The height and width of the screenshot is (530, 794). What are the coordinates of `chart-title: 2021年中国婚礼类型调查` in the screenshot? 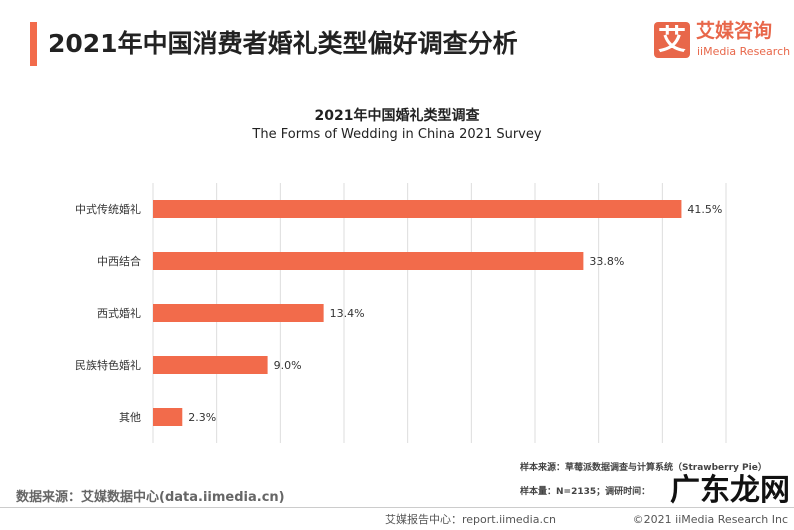 It's located at (397, 116).